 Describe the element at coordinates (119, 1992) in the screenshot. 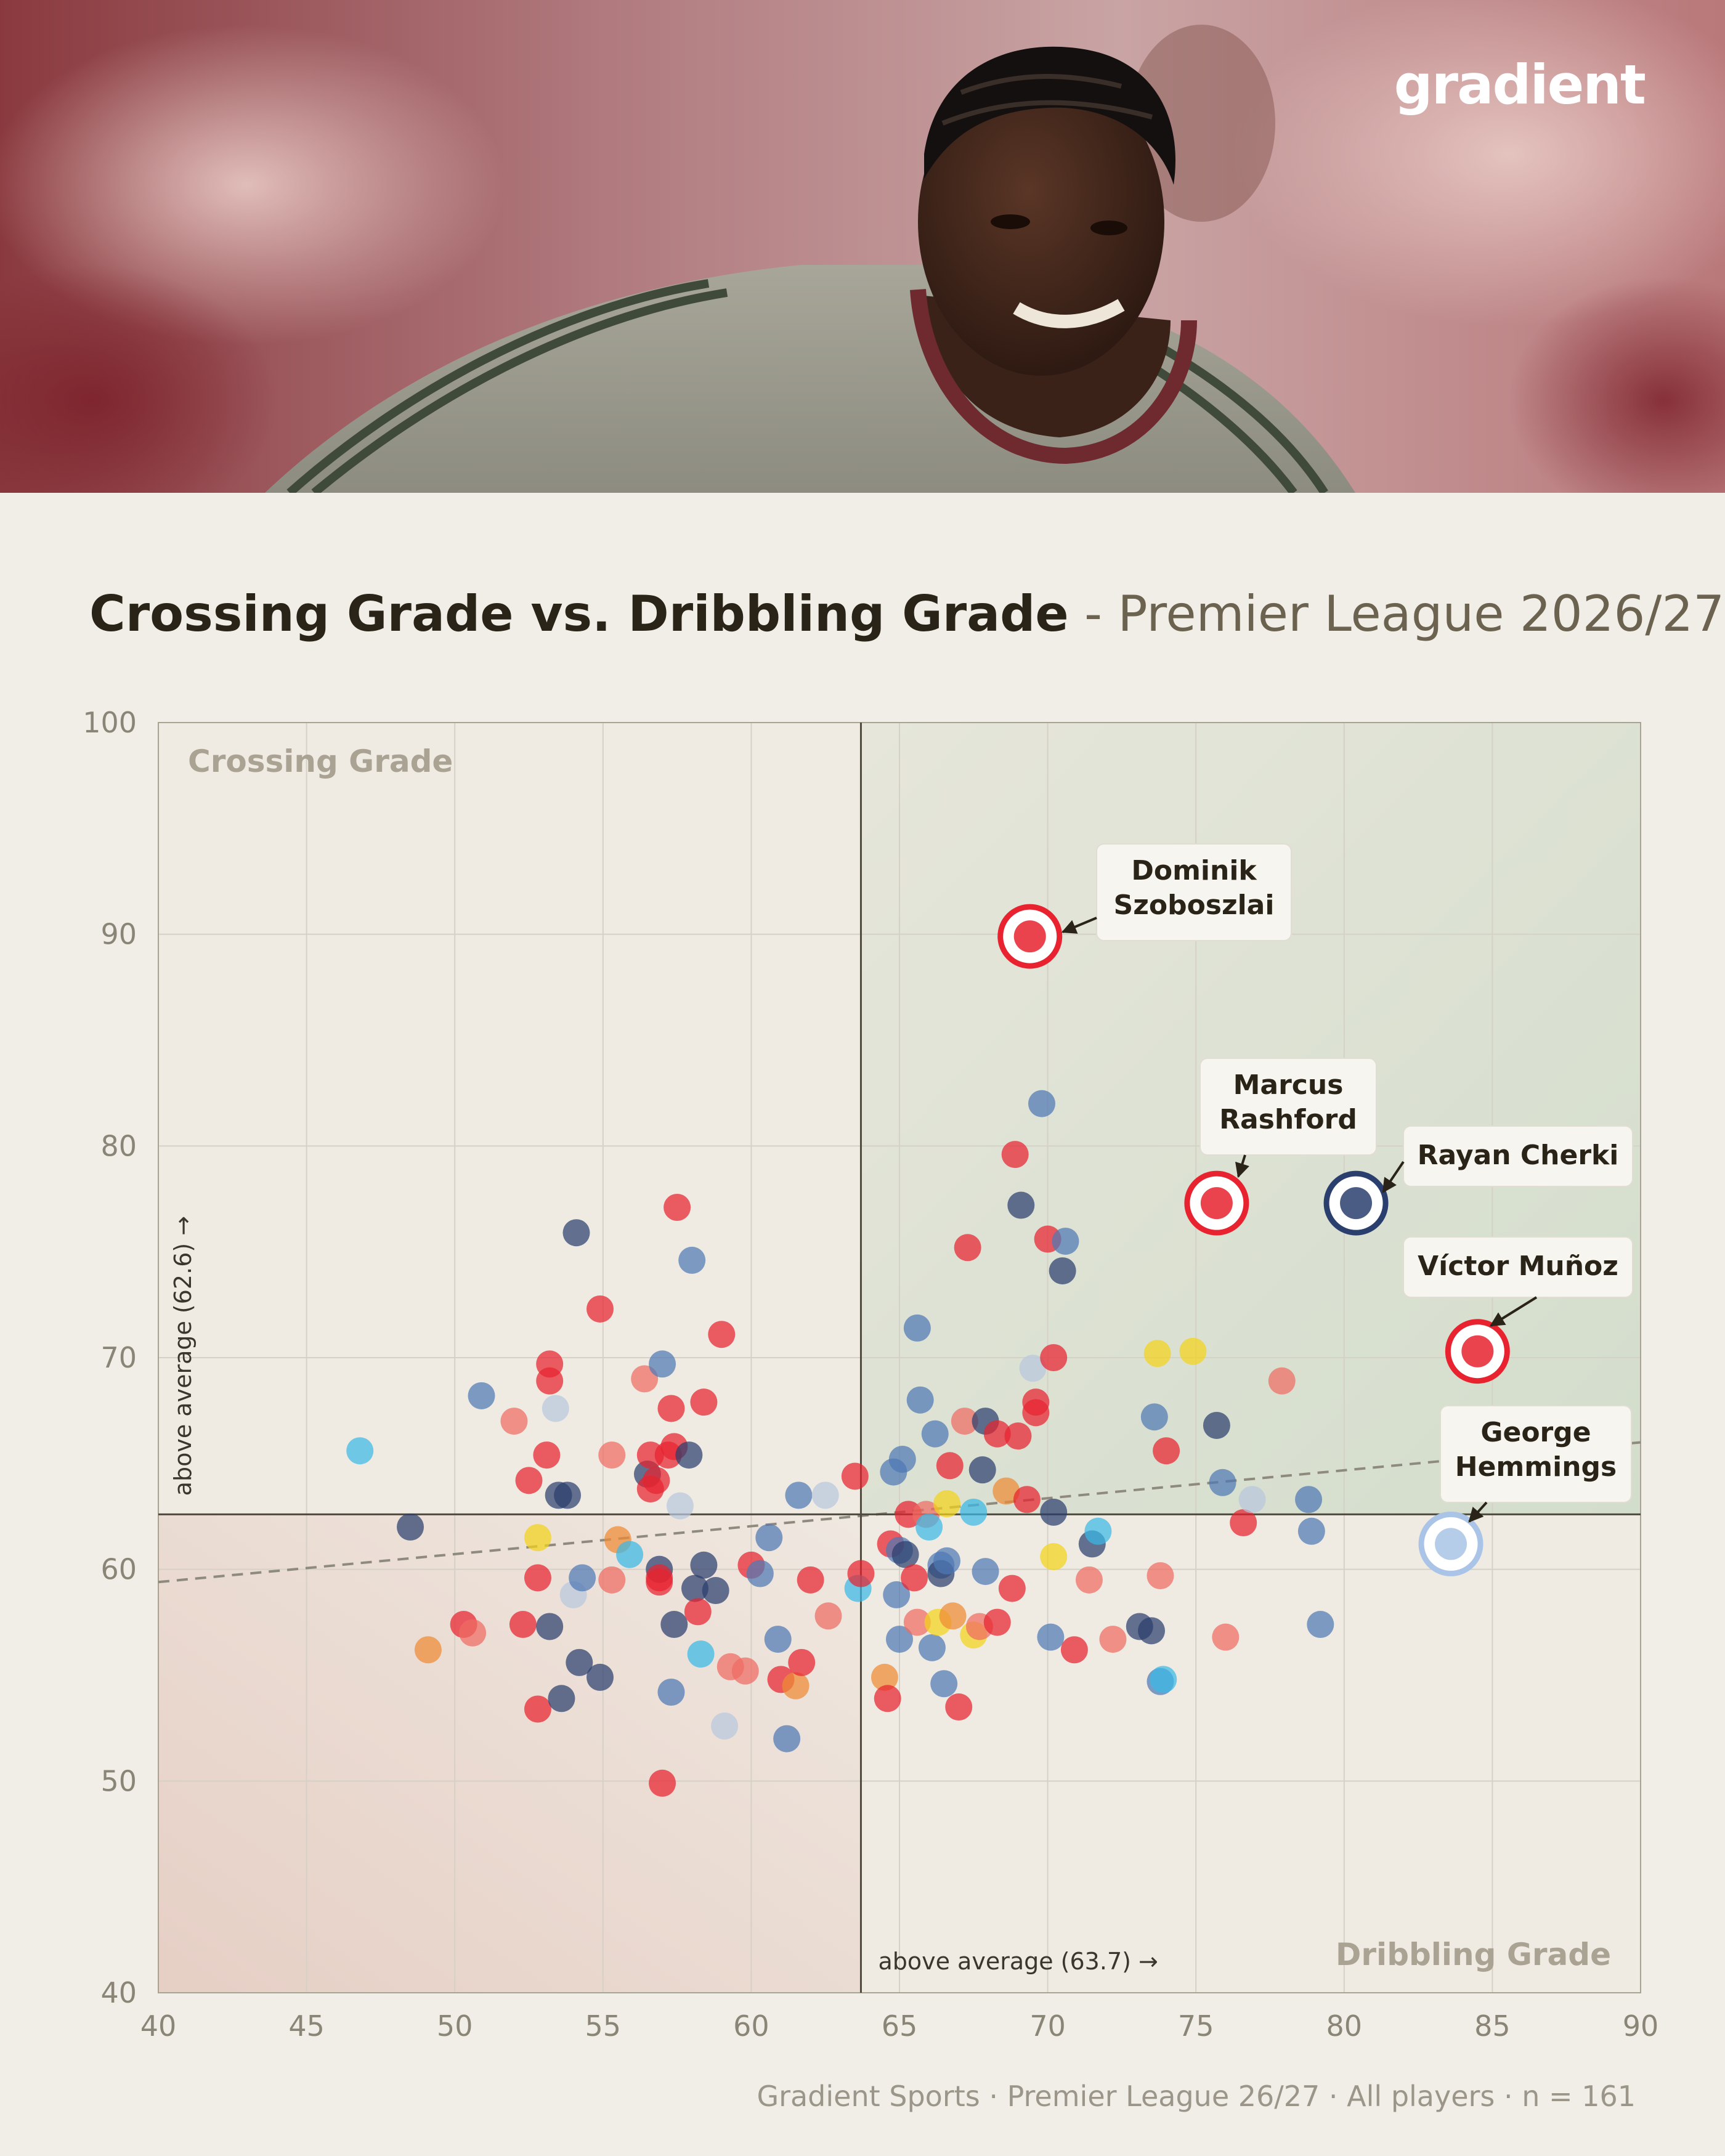

I see `y-tick-label: 40` at that location.